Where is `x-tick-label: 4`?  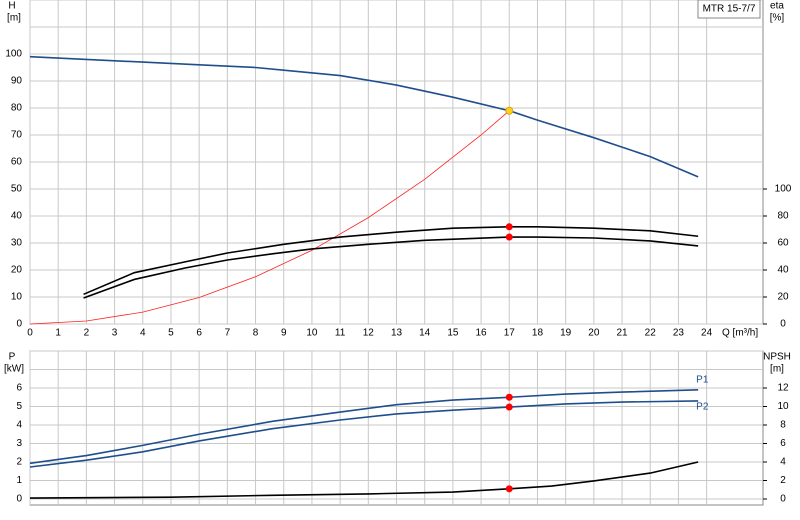 x-tick-label: 4 is located at coordinates (143, 333).